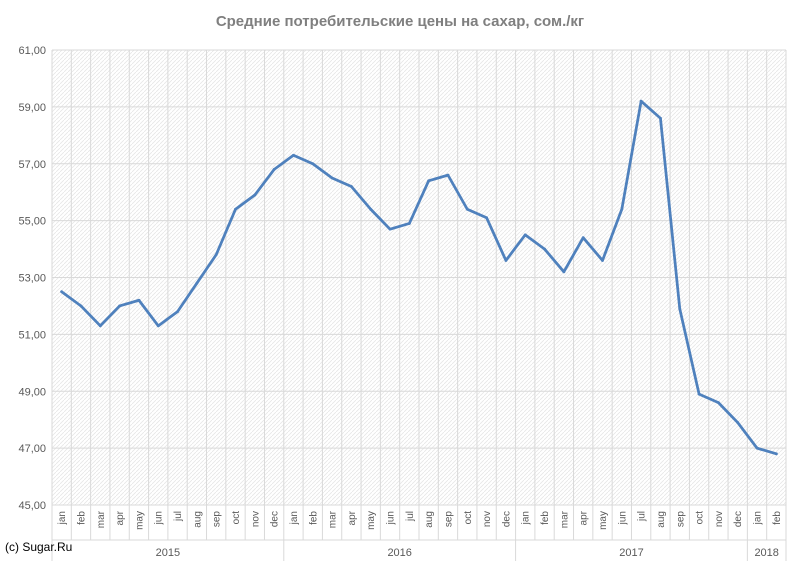  What do you see at coordinates (419, 550) in the screenshot?
I see `year-axis: 2015 2016 2017 2018` at bounding box center [419, 550].